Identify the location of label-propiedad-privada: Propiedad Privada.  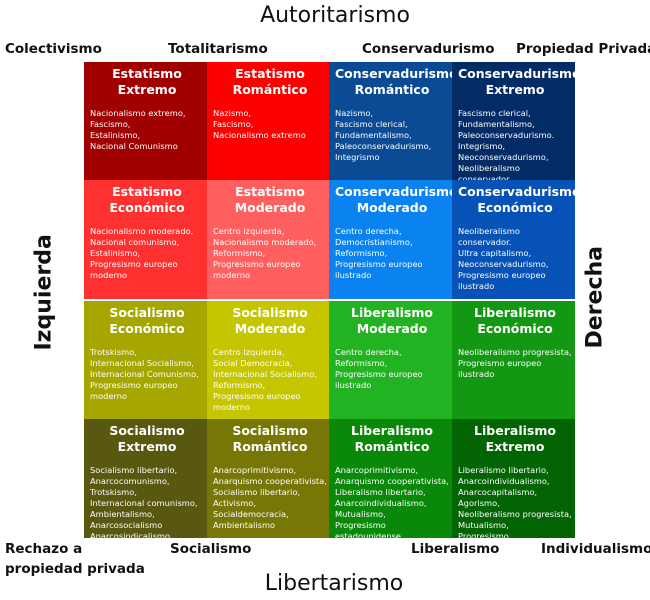
(583, 49).